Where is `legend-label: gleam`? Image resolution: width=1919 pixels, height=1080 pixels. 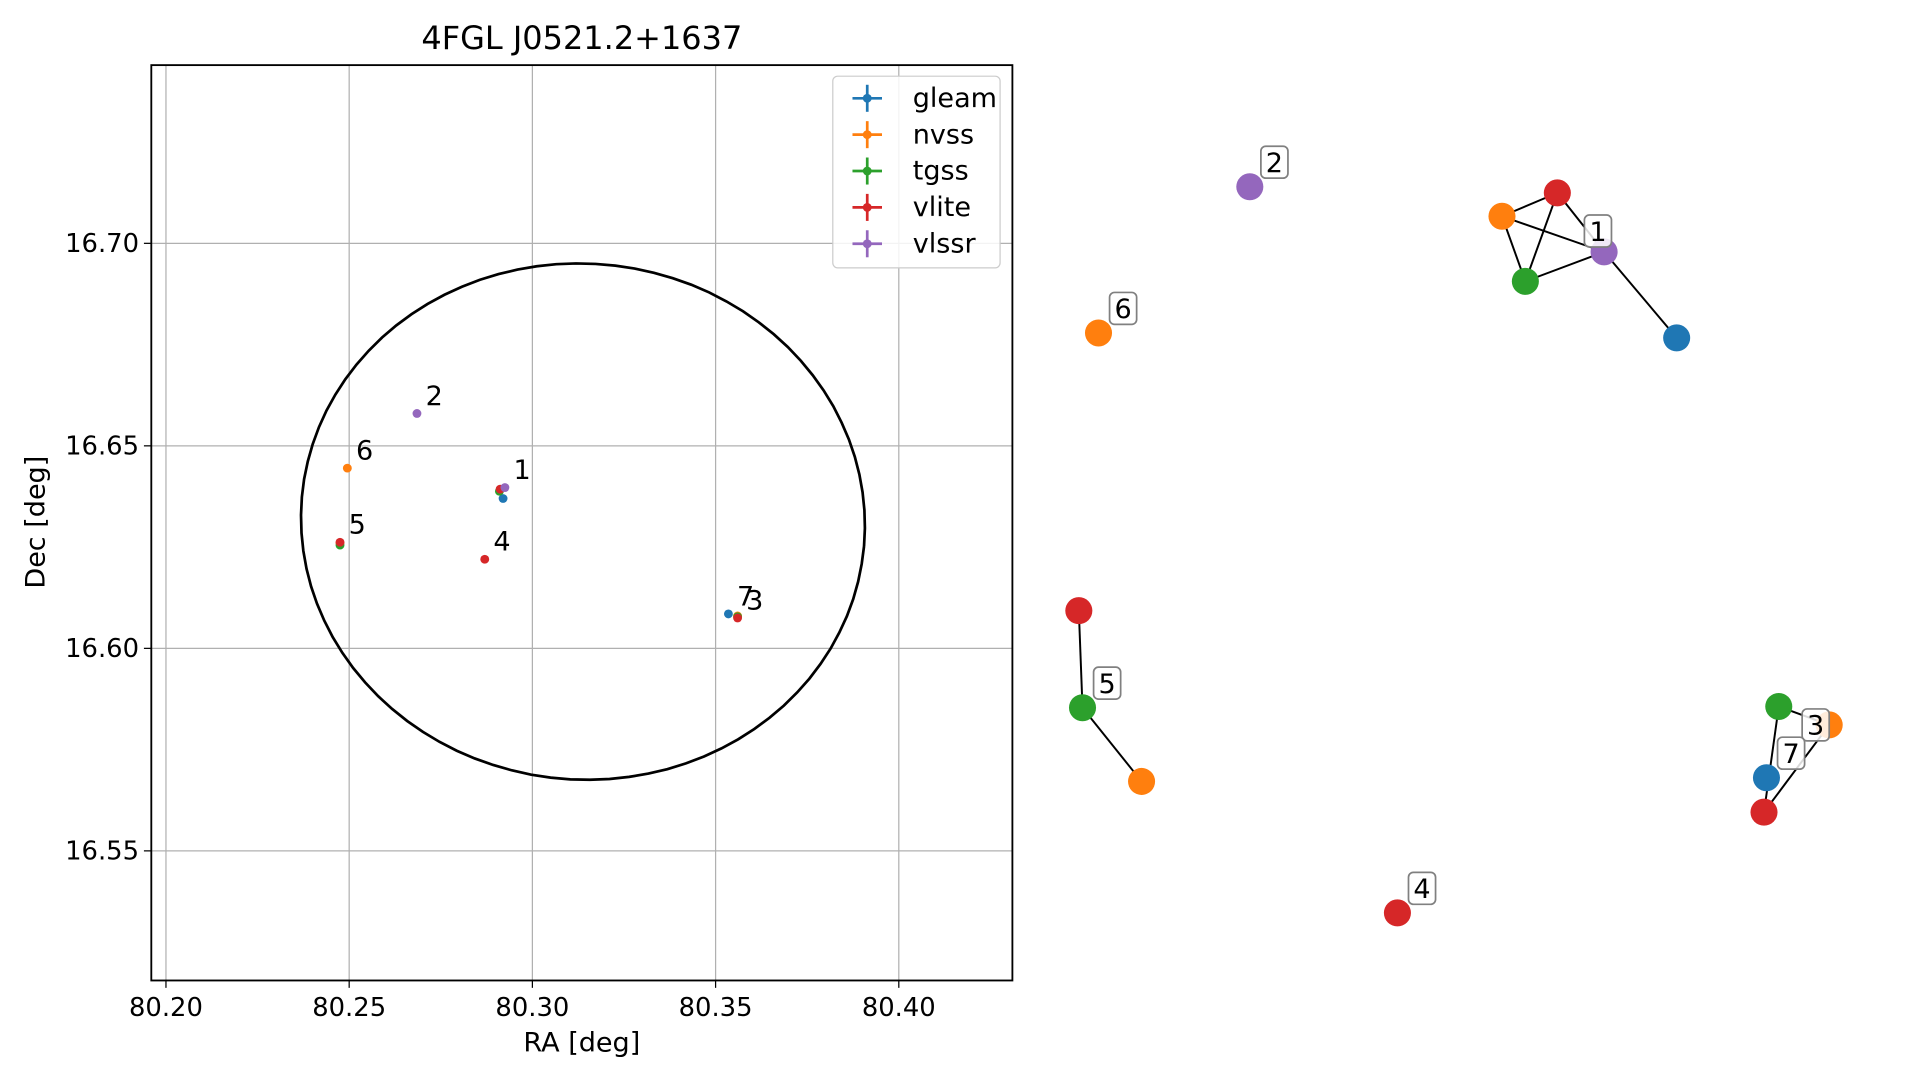
legend-label: gleam is located at coordinates (955, 98).